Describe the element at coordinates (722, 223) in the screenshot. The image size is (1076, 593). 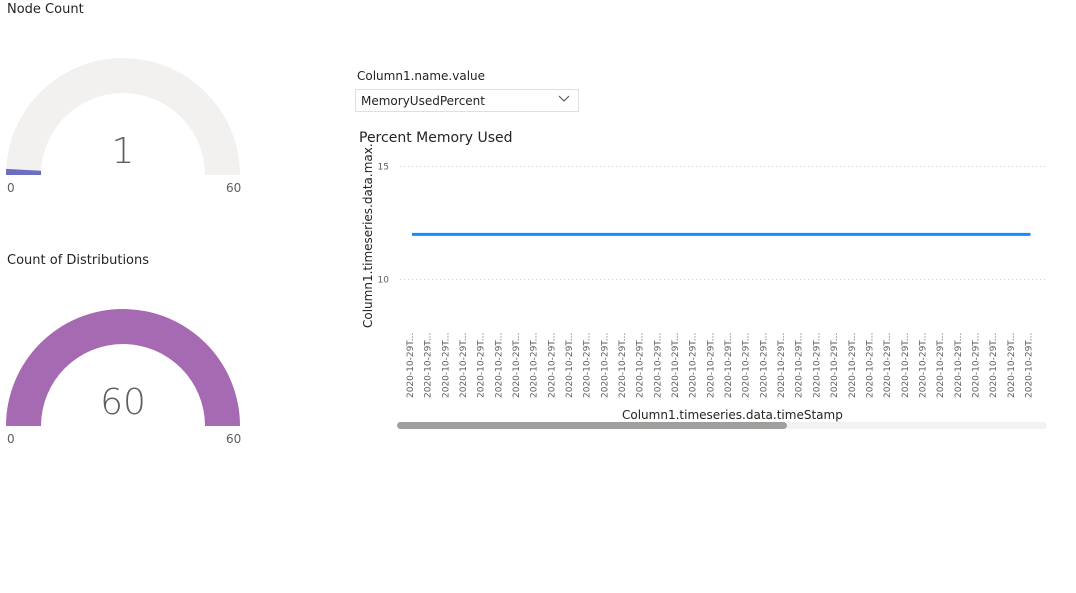
I see `gridlines` at that location.